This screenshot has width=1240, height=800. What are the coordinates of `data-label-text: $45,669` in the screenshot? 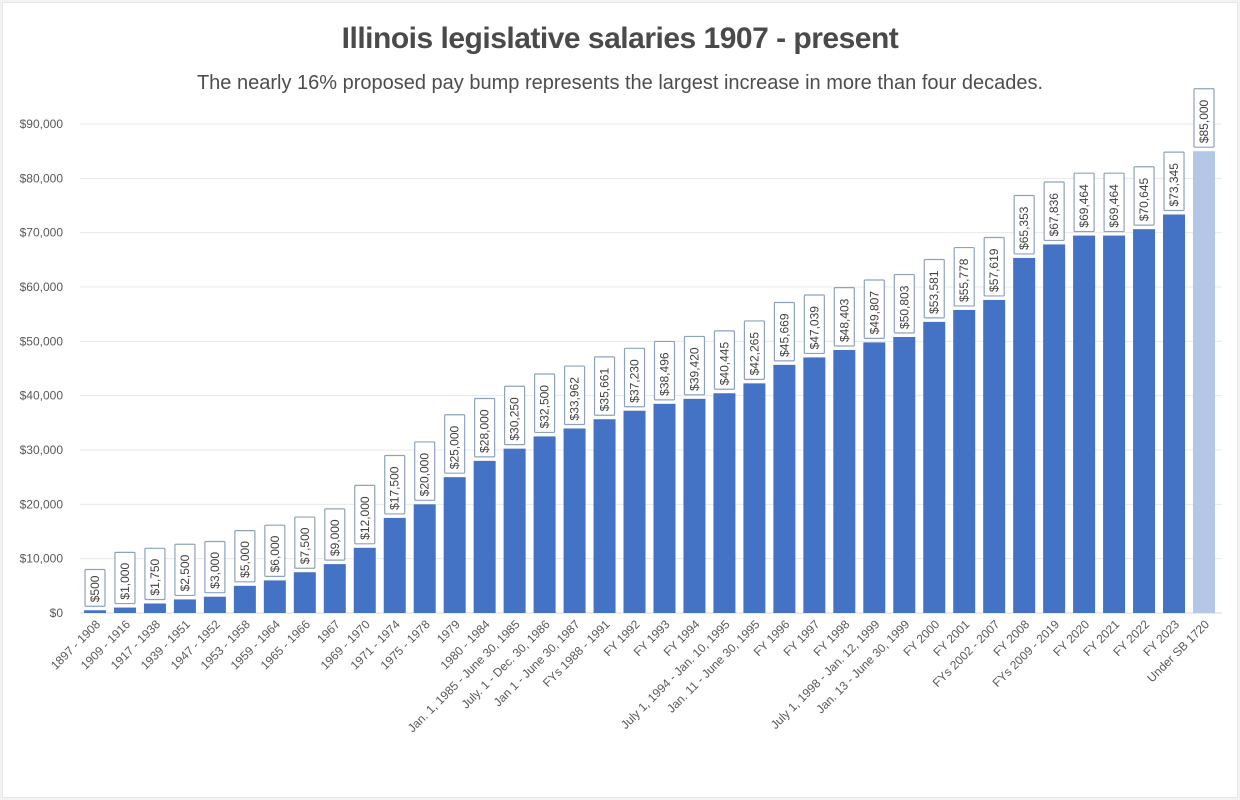 It's located at (784, 335).